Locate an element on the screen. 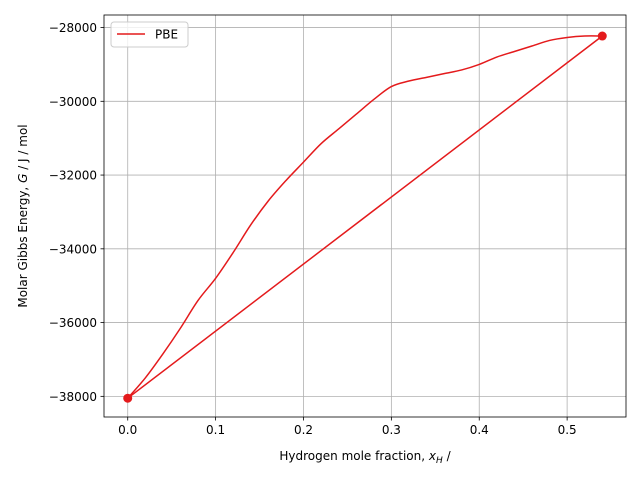  x-tick-label: 0.0 is located at coordinates (127, 430).